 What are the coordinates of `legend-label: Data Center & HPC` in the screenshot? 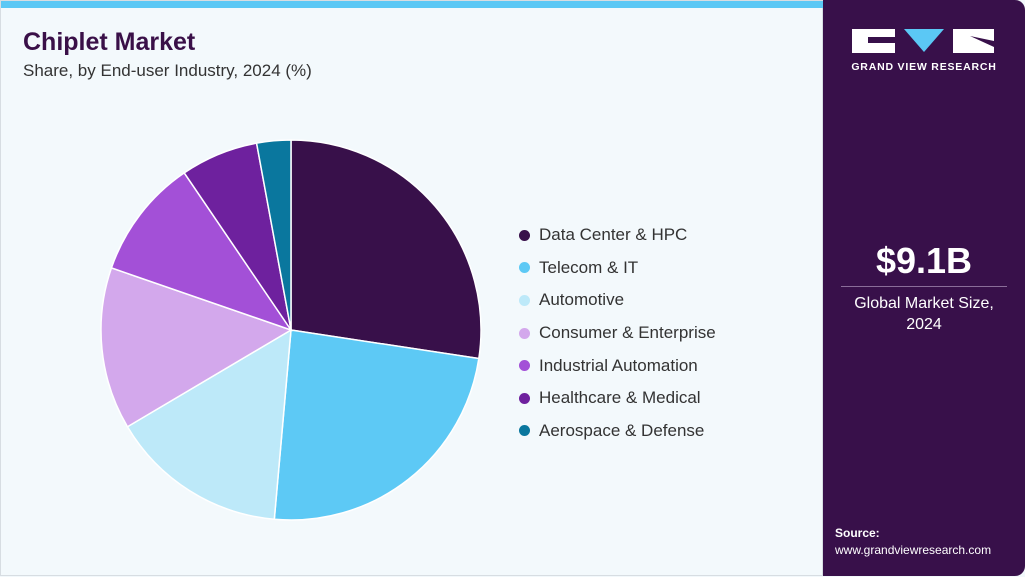 It's located at (613, 235).